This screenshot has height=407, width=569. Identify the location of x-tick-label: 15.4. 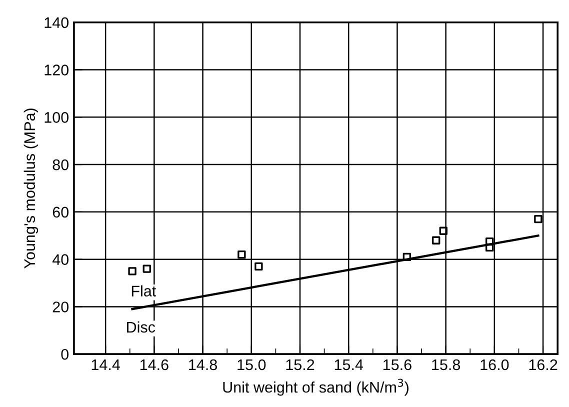
(349, 365).